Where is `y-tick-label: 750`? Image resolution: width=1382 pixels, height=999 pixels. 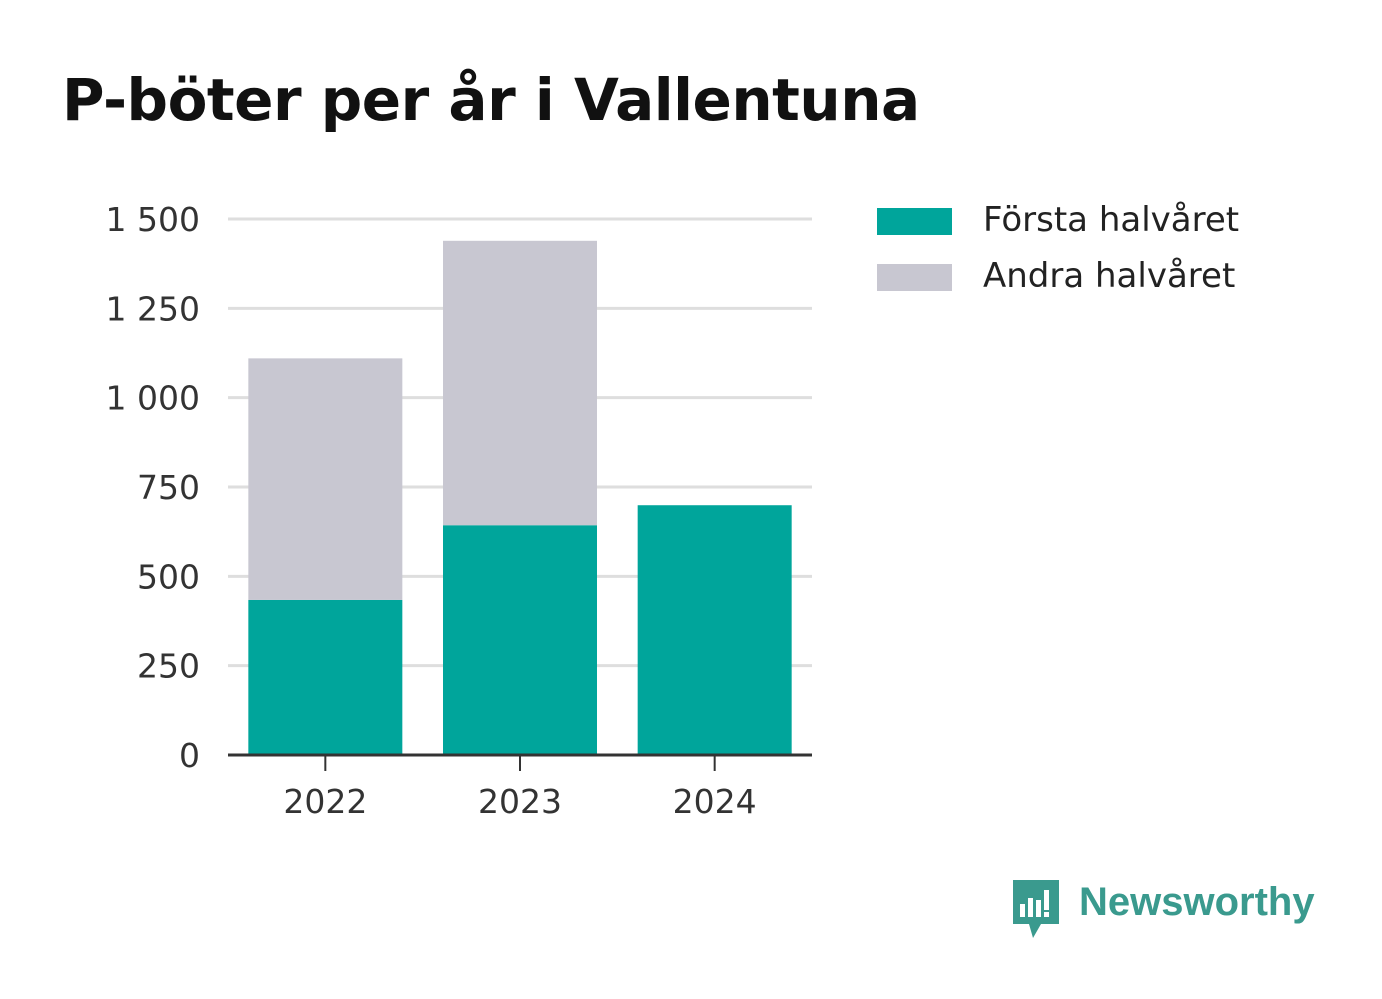 y-tick-label: 750 is located at coordinates (168, 487).